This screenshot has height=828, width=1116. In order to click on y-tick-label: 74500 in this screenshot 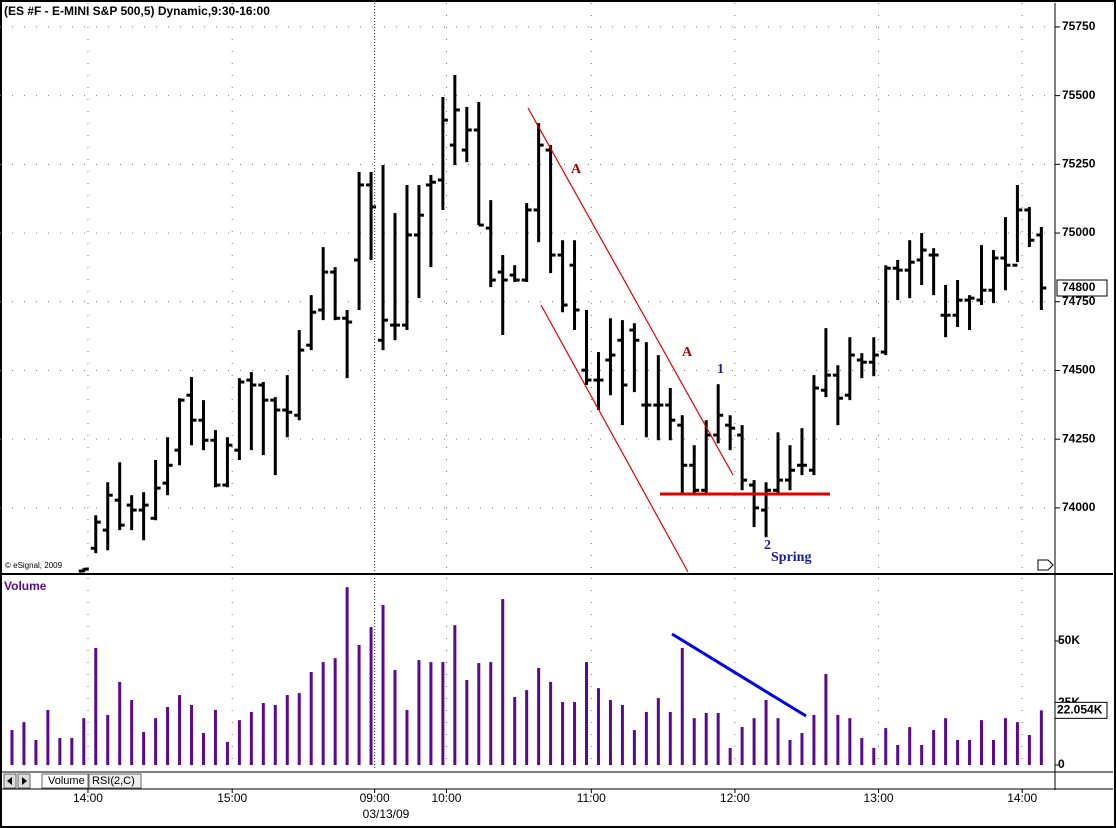, I will do `click(1079, 370)`.